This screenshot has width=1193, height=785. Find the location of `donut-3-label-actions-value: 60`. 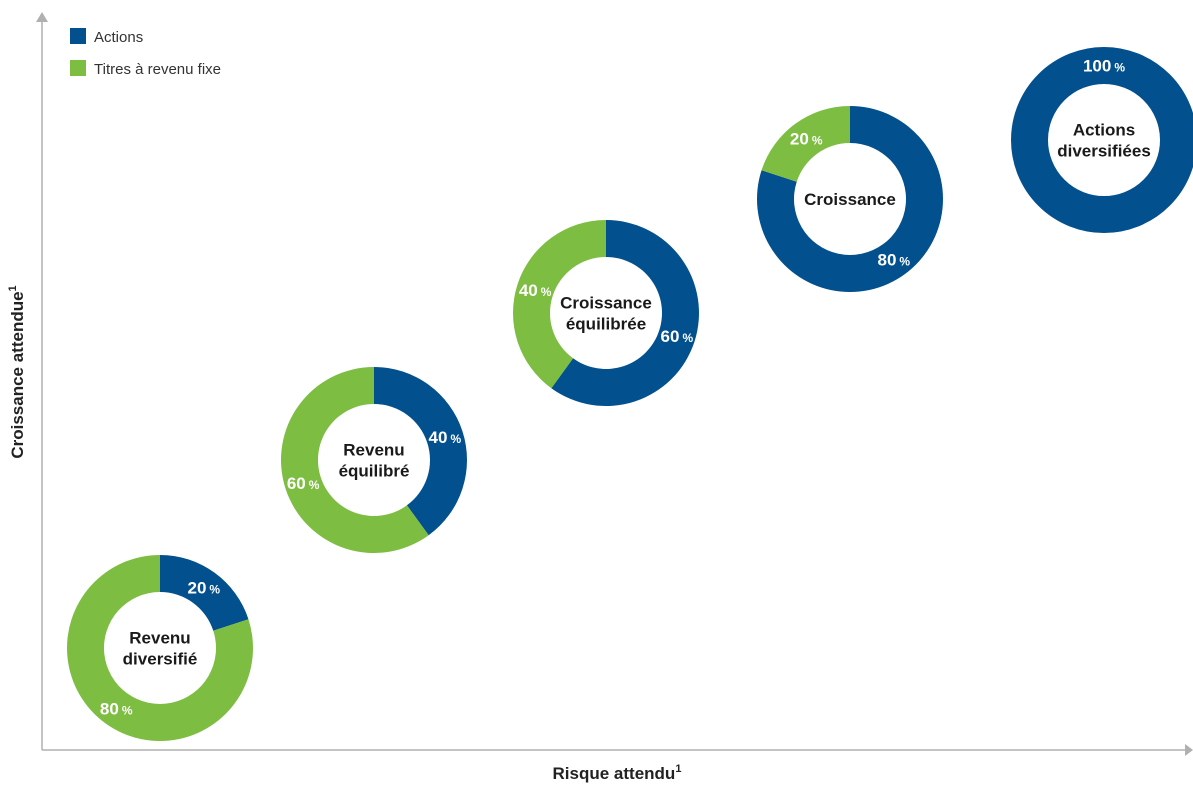

donut-3-label-actions-value: 60 is located at coordinates (670, 336).